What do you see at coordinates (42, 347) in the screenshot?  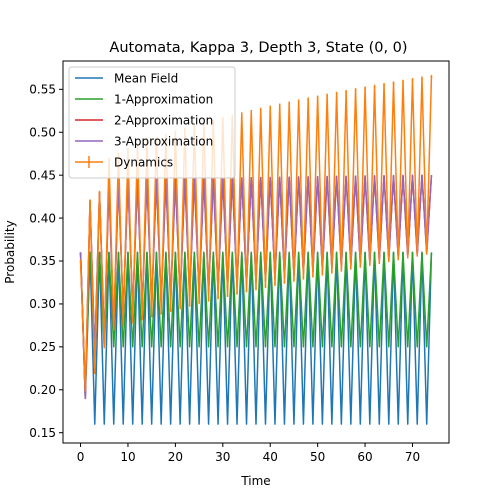 I see `y-tick-label: 0.25` at bounding box center [42, 347].